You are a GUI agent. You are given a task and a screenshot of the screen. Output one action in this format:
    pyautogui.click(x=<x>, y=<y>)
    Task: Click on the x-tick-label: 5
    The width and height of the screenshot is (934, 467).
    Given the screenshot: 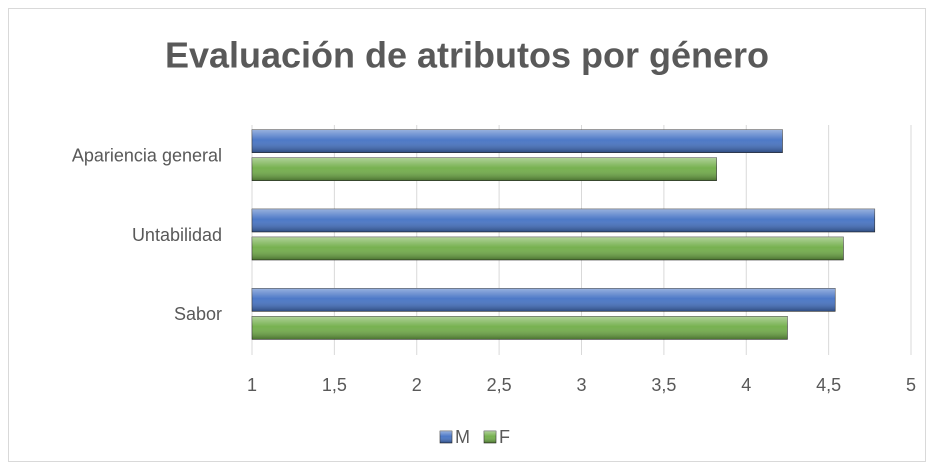 What is the action you would take?
    pyautogui.click(x=911, y=385)
    